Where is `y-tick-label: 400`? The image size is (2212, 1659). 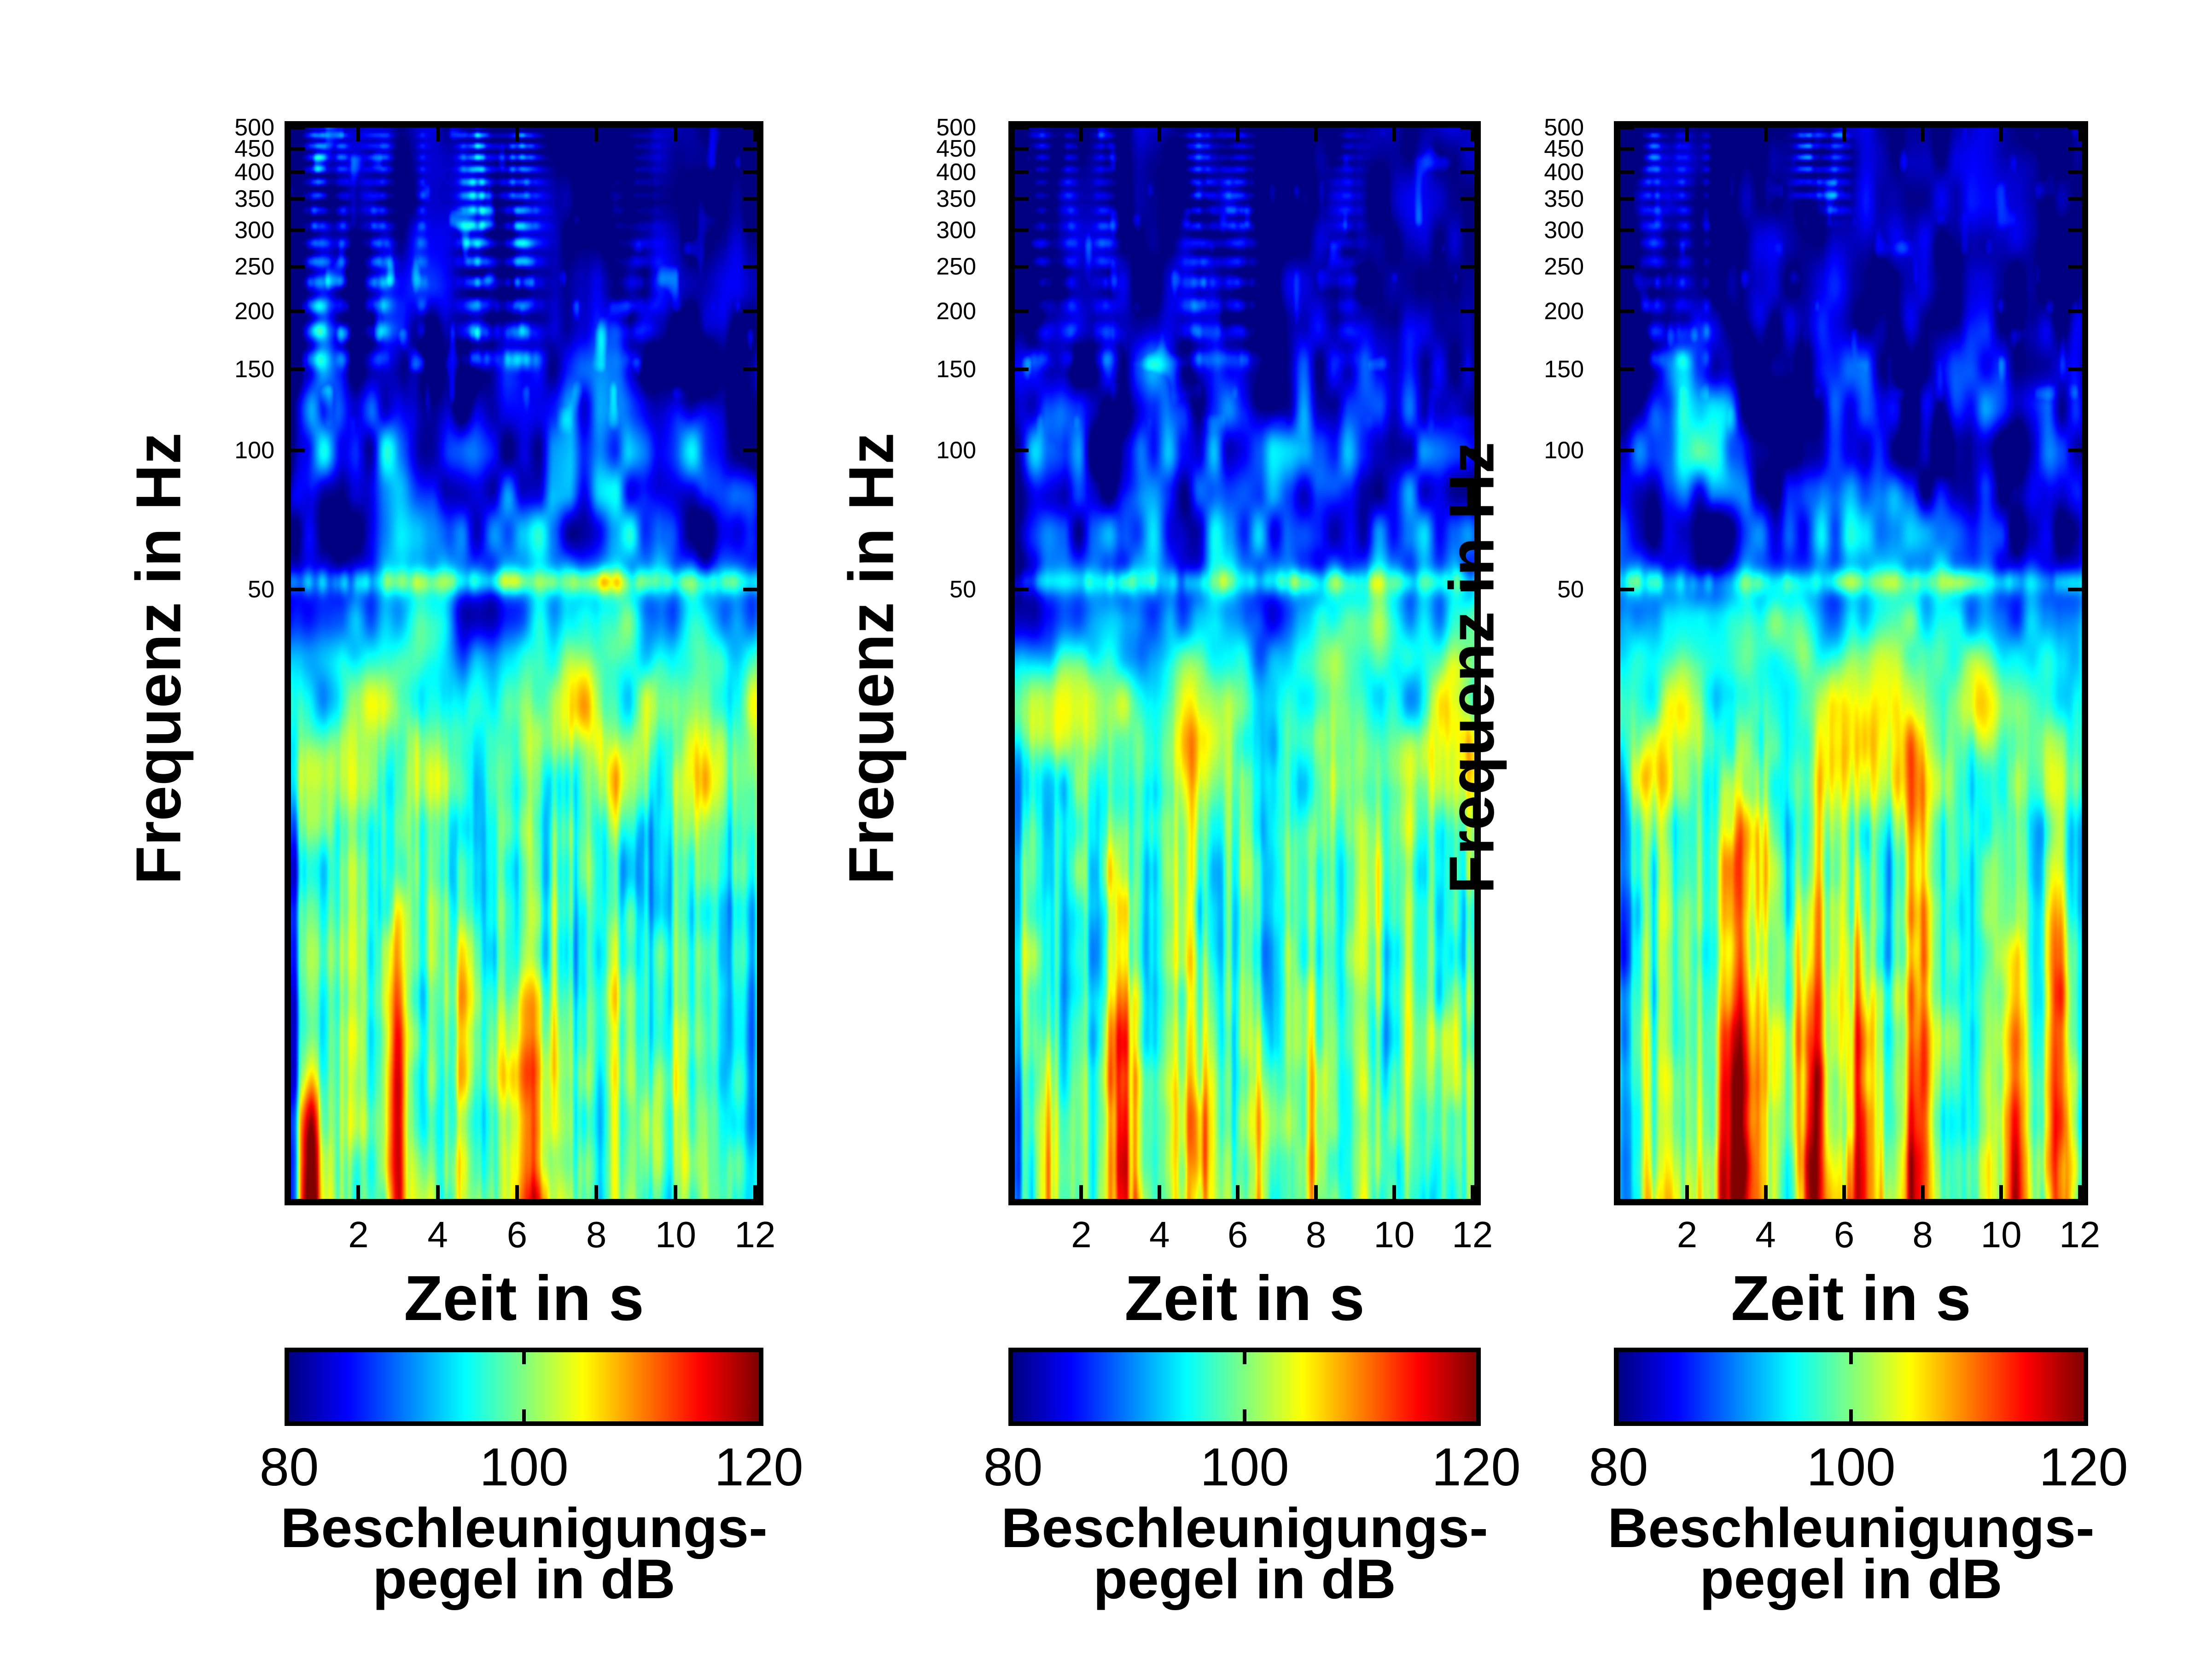 y-tick-label: 400 is located at coordinates (254, 172).